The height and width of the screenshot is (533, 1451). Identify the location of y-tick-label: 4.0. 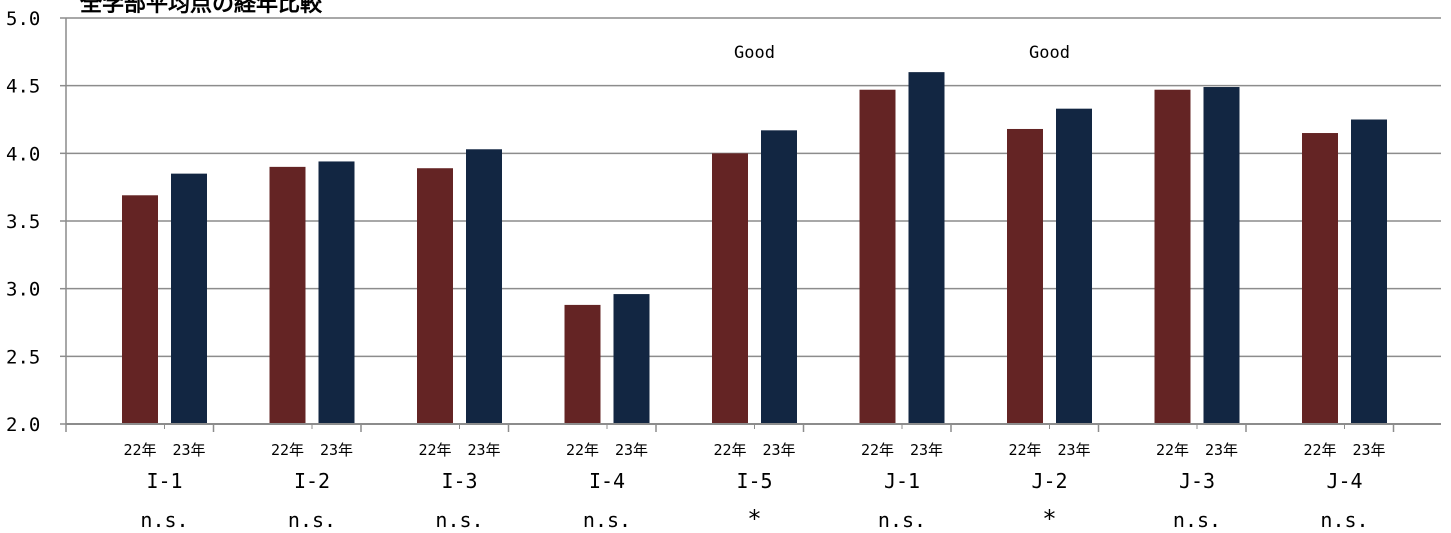
(23, 154).